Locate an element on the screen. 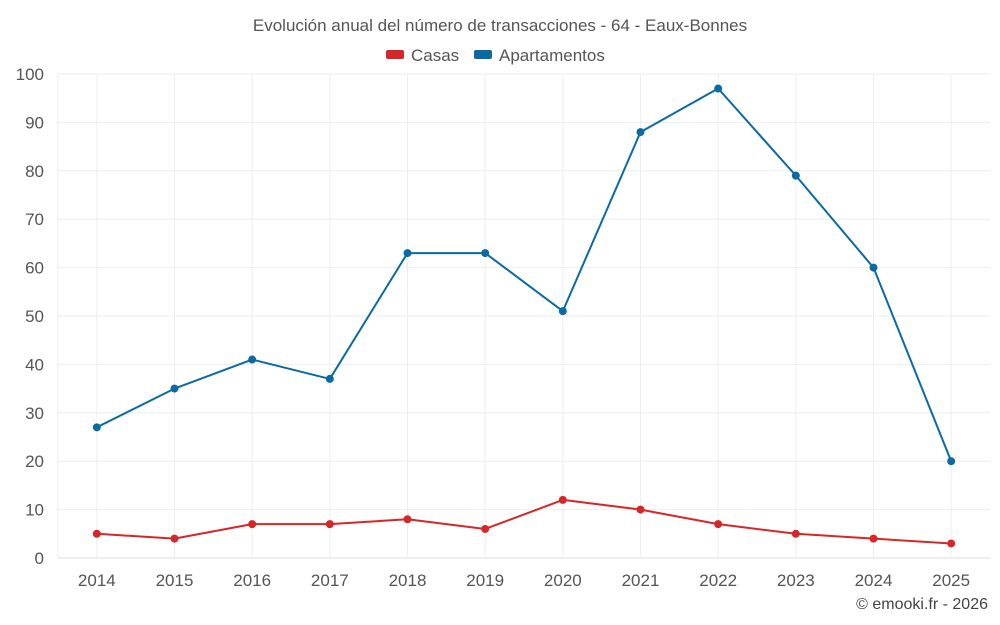  y-tick-label-40: 40 is located at coordinates (34, 364).